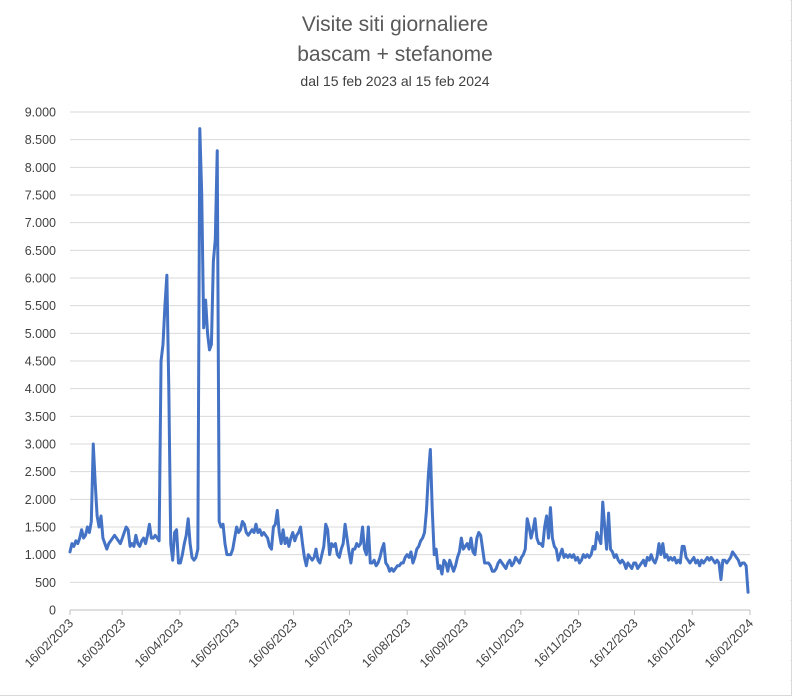  What do you see at coordinates (671, 643) in the screenshot?
I see `x-tick-label: 16/01/2024` at bounding box center [671, 643].